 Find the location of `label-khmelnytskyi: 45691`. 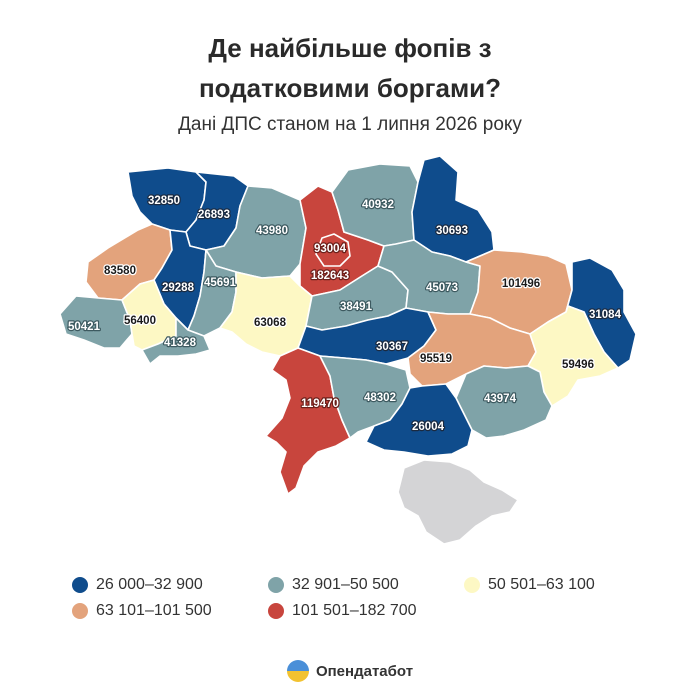

label-khmelnytskyi: 45691 is located at coordinates (220, 283).